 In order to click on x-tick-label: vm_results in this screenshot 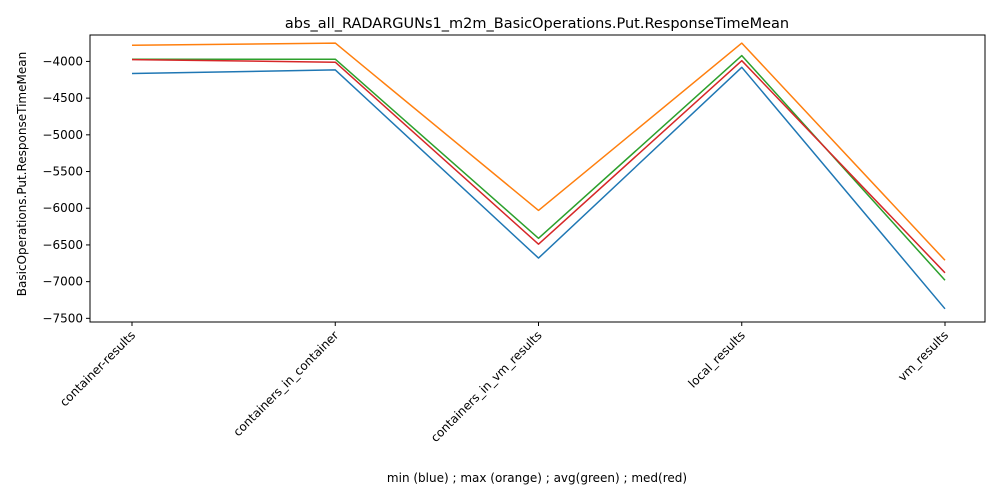, I will do `click(923, 356)`.